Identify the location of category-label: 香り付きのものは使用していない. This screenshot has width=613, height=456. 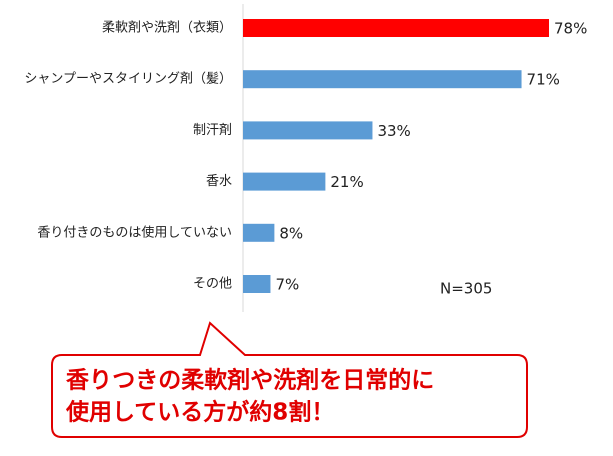
(134, 232).